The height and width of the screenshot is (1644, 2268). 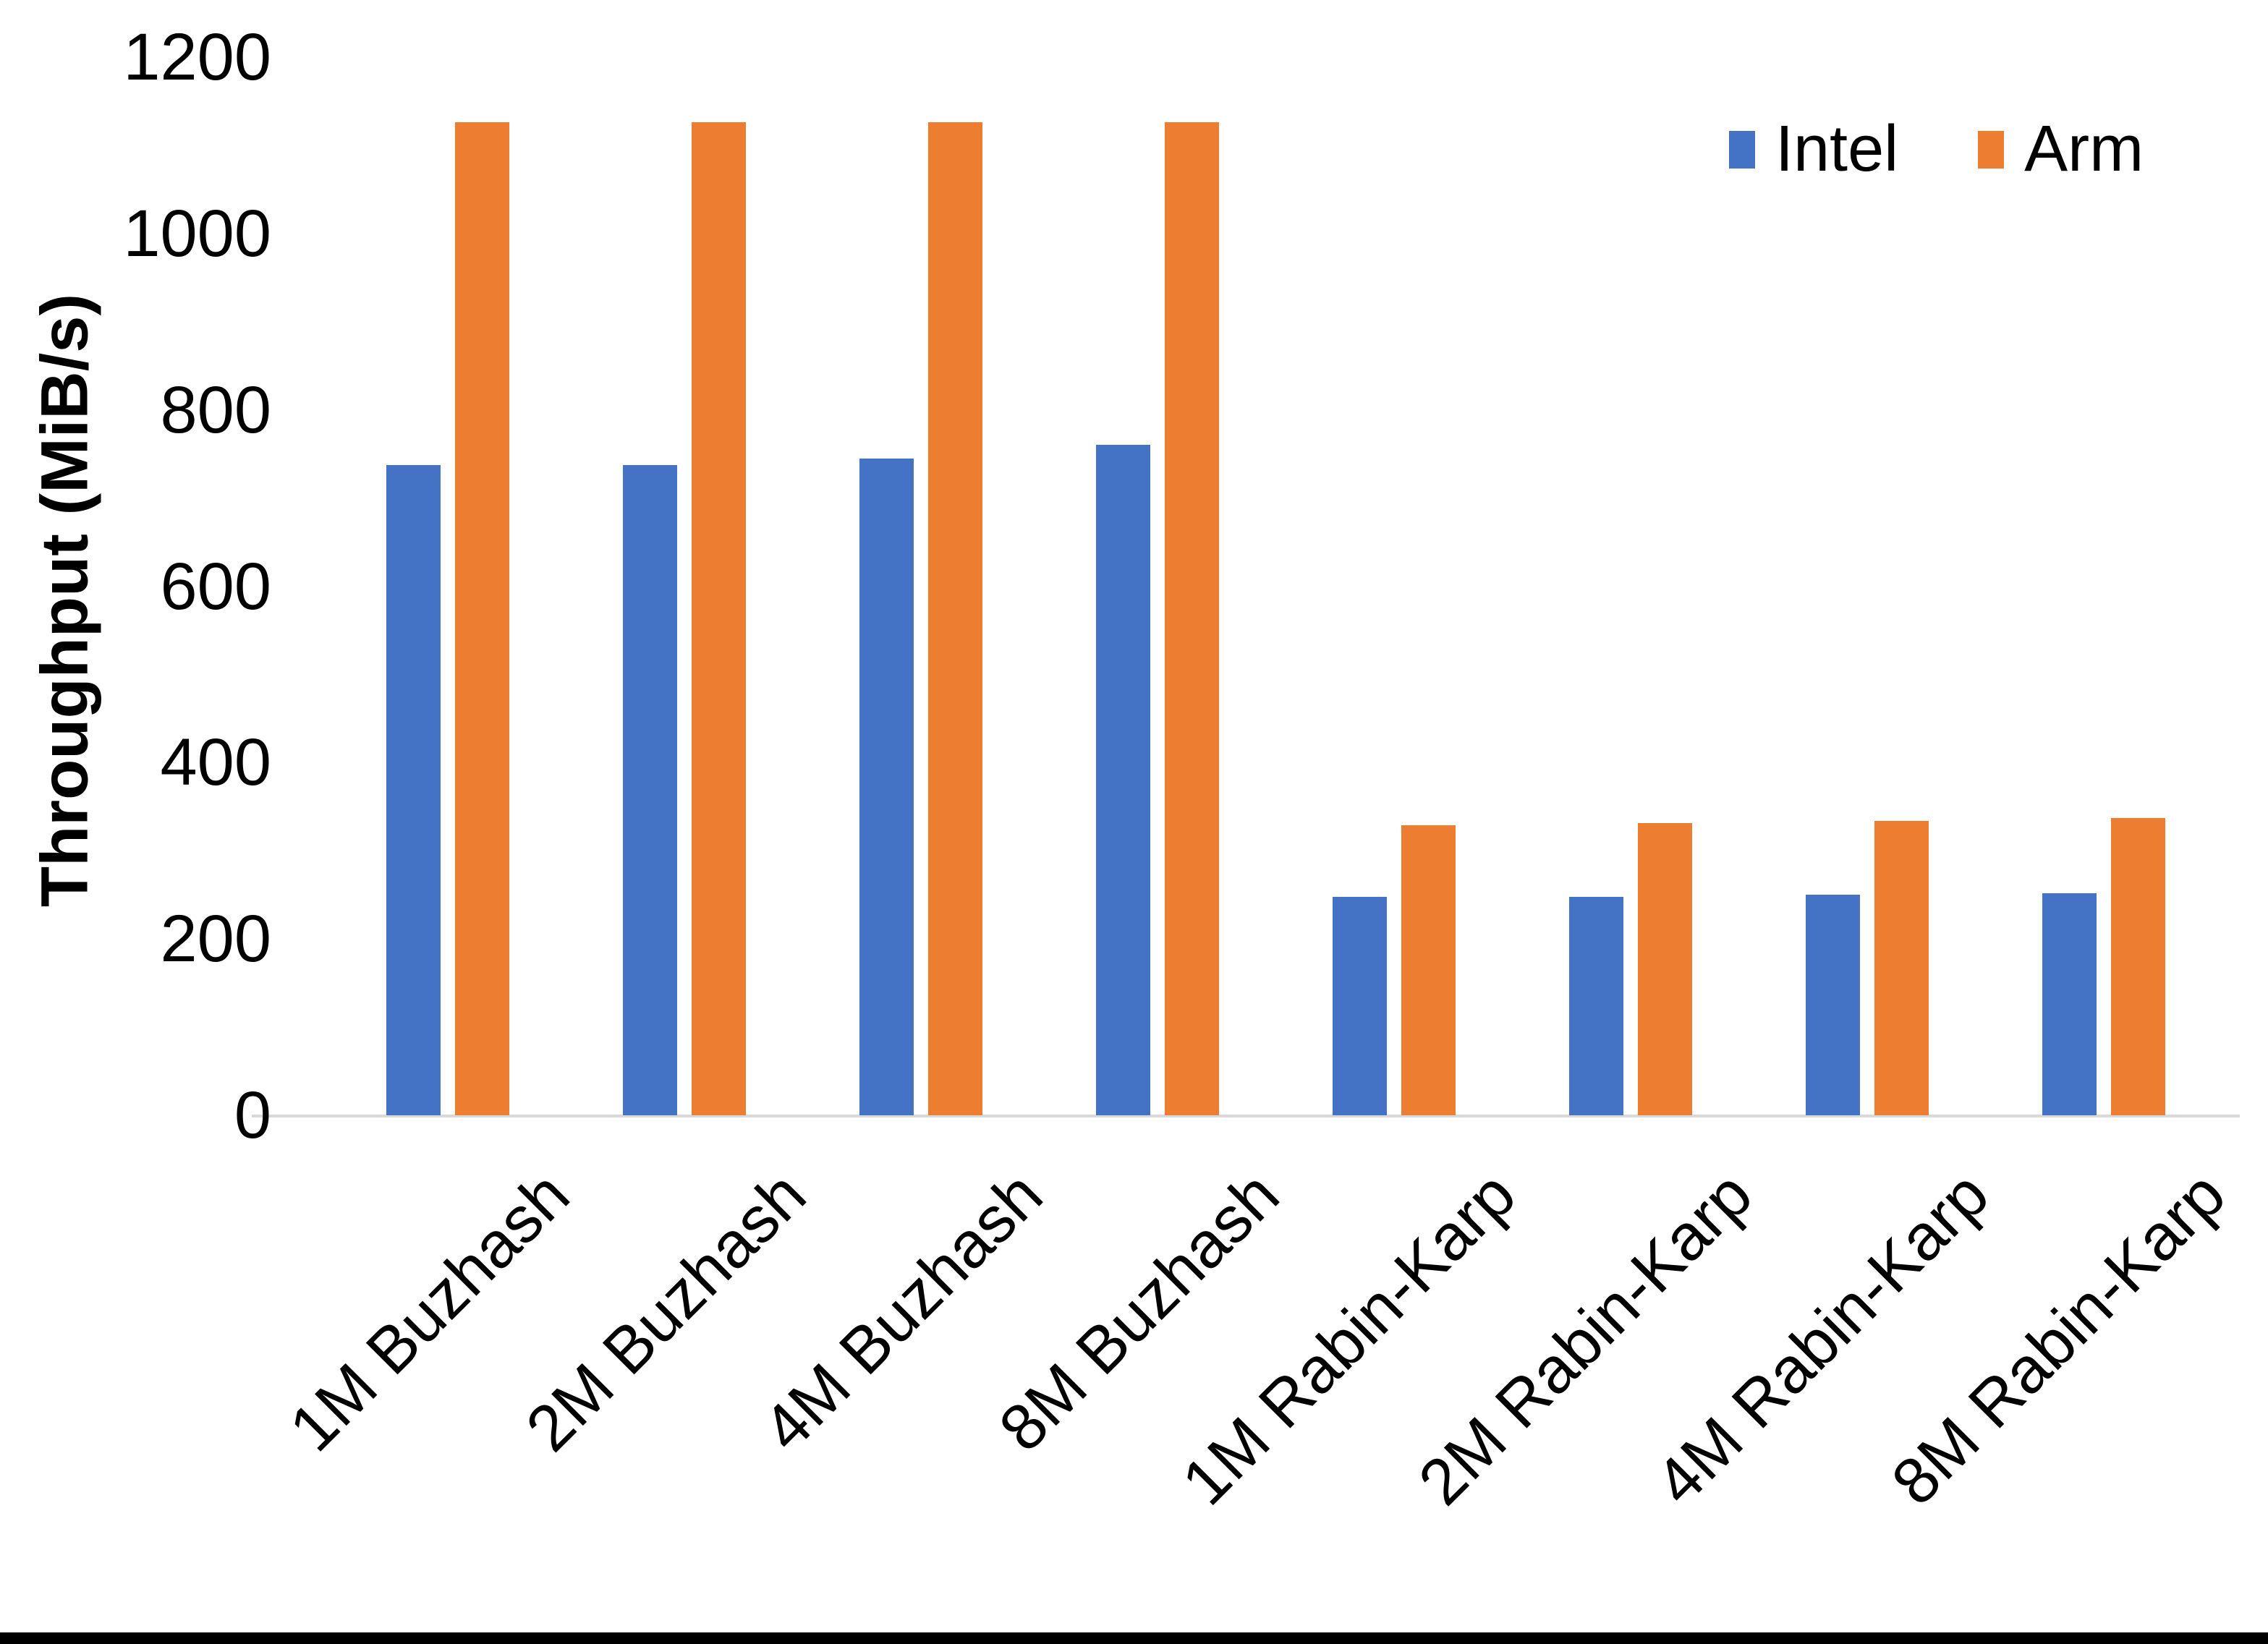 What do you see at coordinates (1664, 969) in the screenshot?
I see `bar-arm-2m-rabin-karp` at bounding box center [1664, 969].